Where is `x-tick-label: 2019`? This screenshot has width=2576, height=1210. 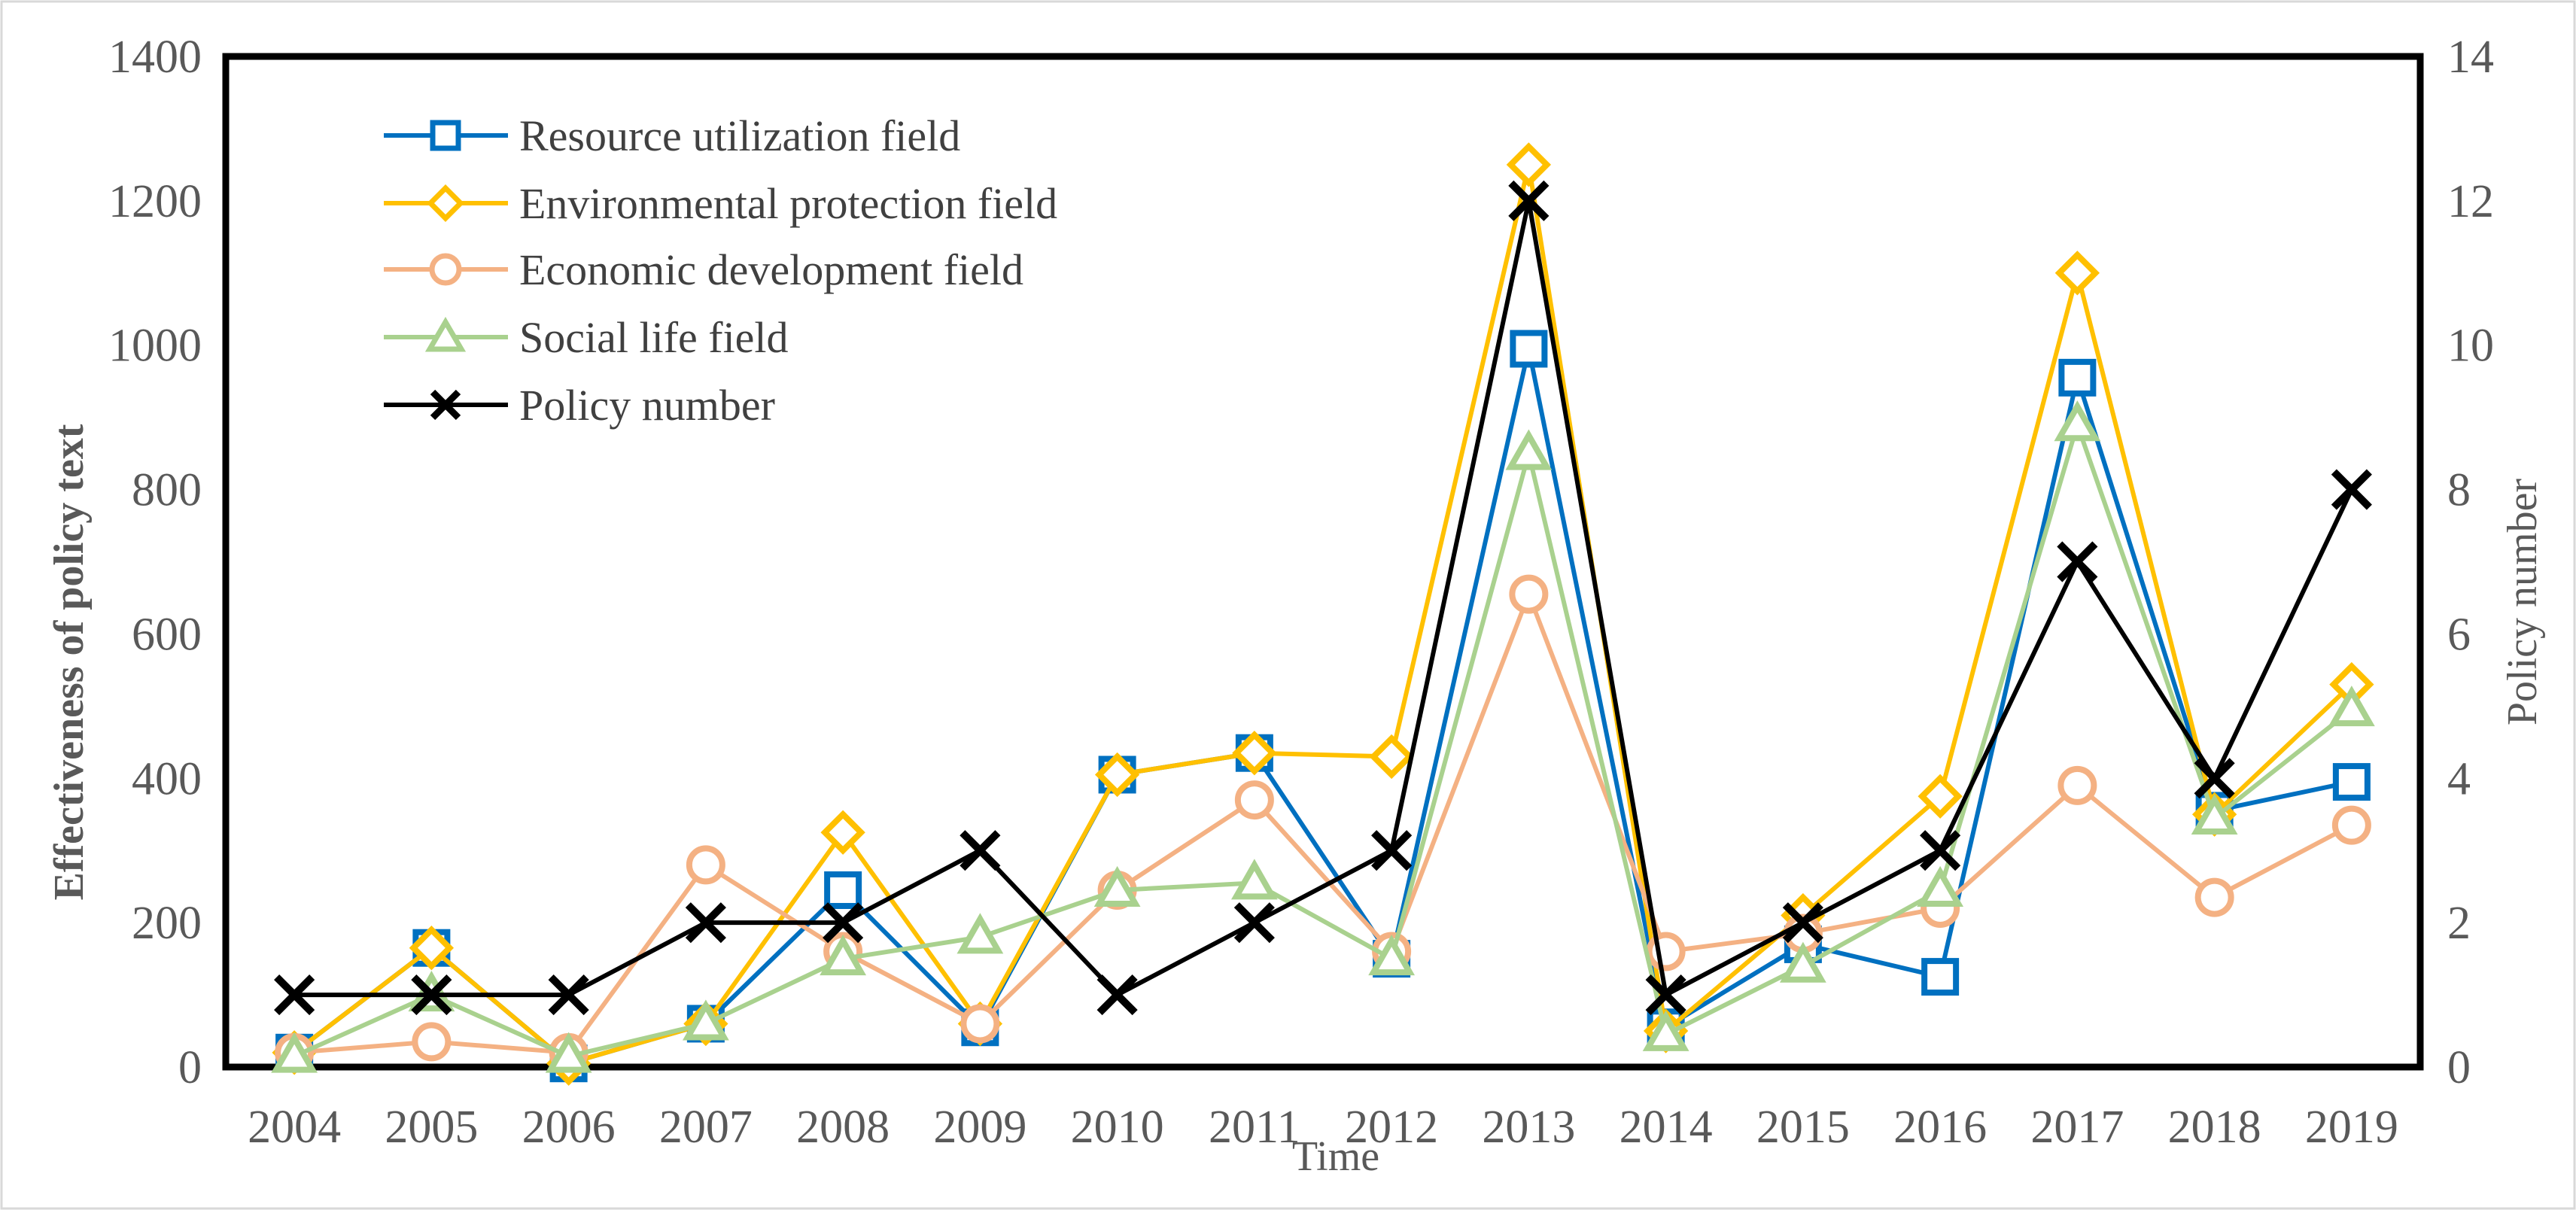 x-tick-label: 2019 is located at coordinates (2351, 1128).